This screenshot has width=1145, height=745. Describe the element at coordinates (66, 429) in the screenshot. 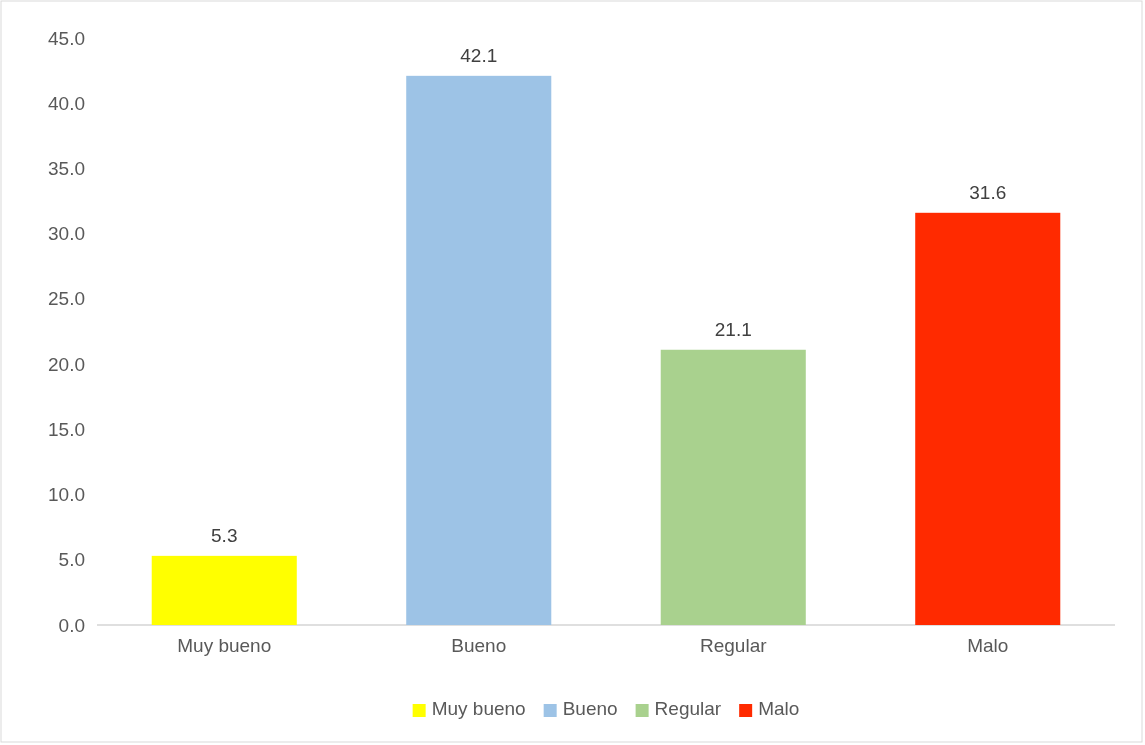

I see `y-tick-label: 15.0` at that location.